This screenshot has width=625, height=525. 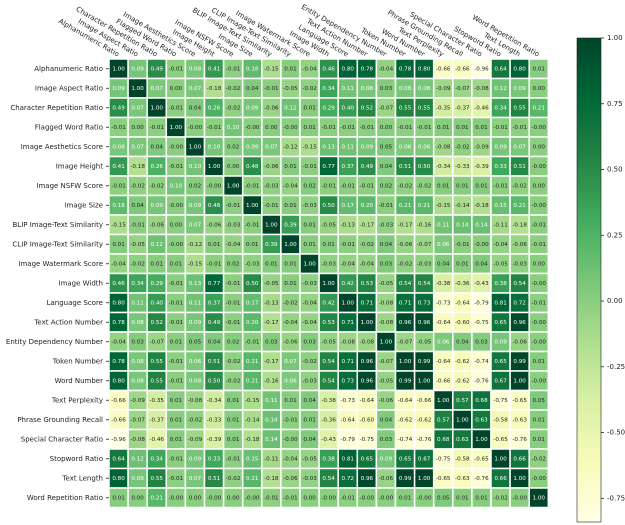 What do you see at coordinates (271, 479) in the screenshot?
I see `cell-label: -0.18` at bounding box center [271, 479].